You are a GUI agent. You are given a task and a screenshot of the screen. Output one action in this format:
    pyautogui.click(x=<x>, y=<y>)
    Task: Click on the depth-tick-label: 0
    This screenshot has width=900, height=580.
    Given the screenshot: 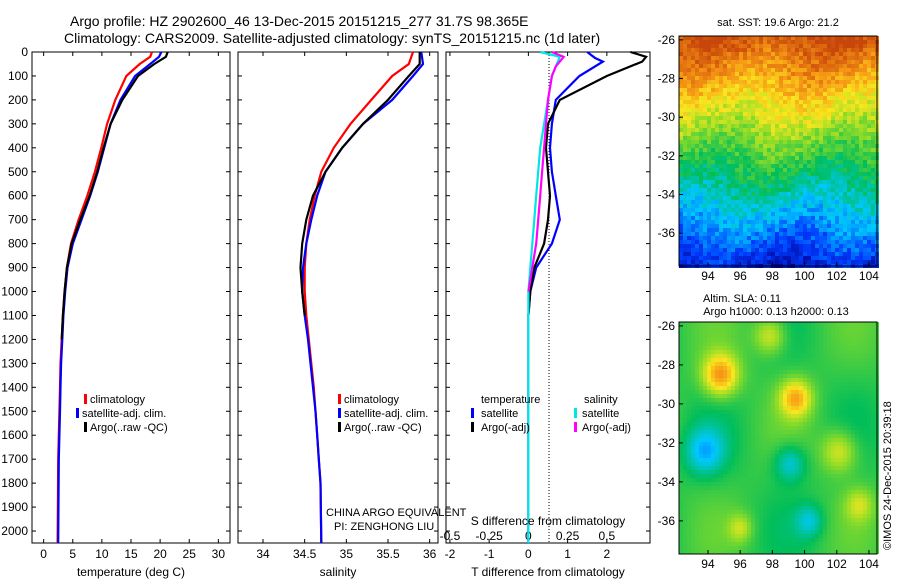 What is the action you would take?
    pyautogui.click(x=24, y=52)
    